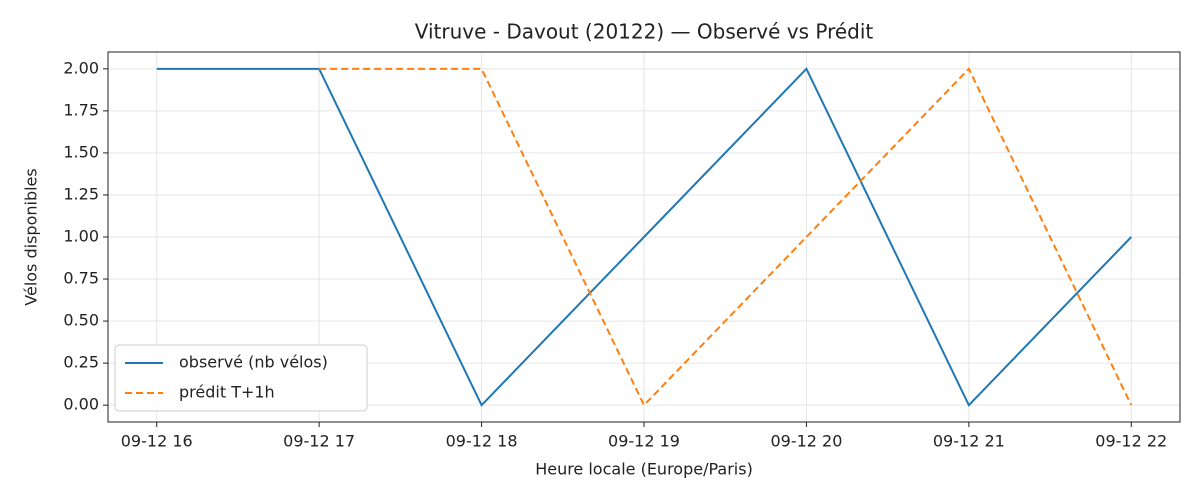  What do you see at coordinates (81, 236) in the screenshot?
I see `y-tick-label: 1.00` at bounding box center [81, 236].